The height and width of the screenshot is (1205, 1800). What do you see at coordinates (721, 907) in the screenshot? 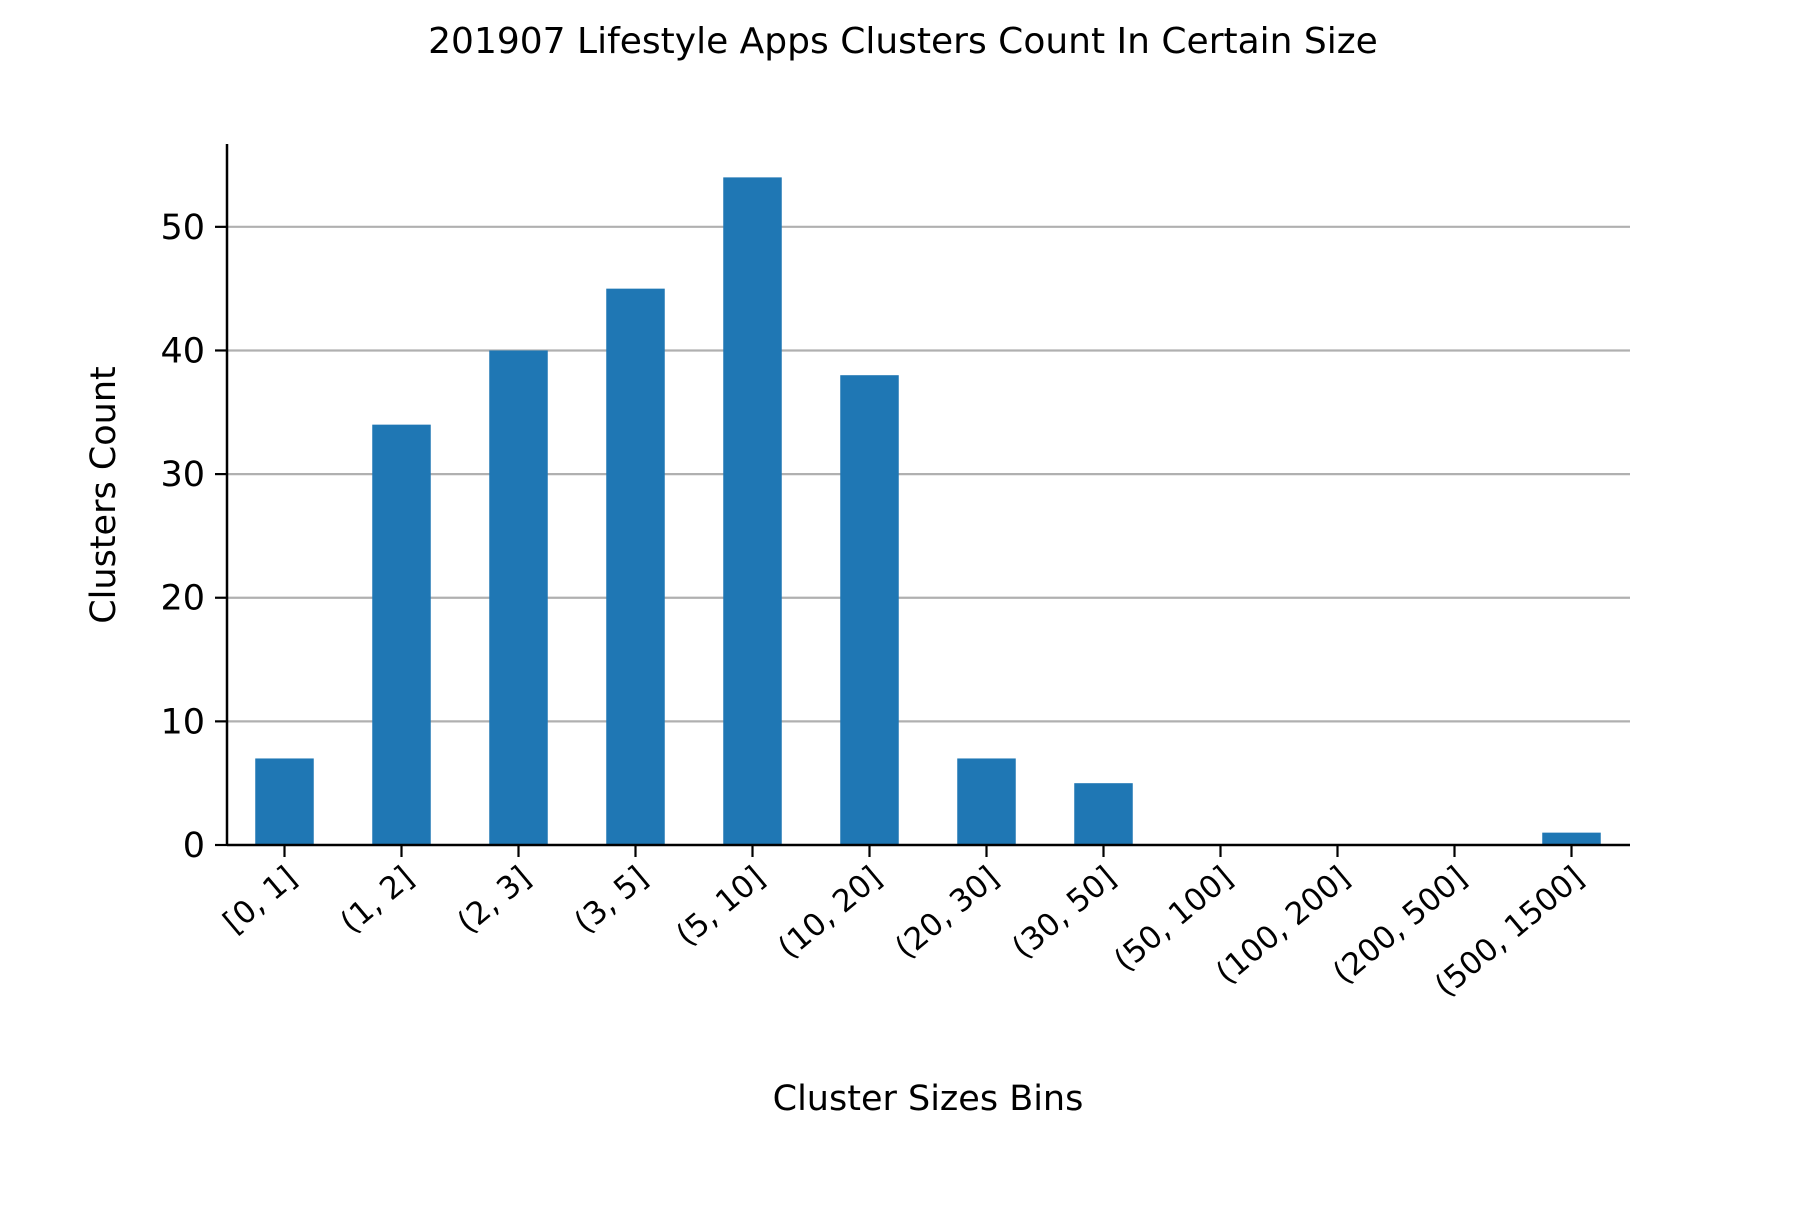
I see `x-tick-label: (5, 10]` at bounding box center [721, 907].